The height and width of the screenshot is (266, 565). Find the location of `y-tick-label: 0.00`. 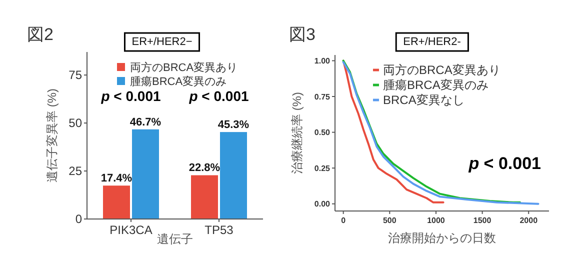

y-tick-label: 0.00 is located at coordinates (322, 204).